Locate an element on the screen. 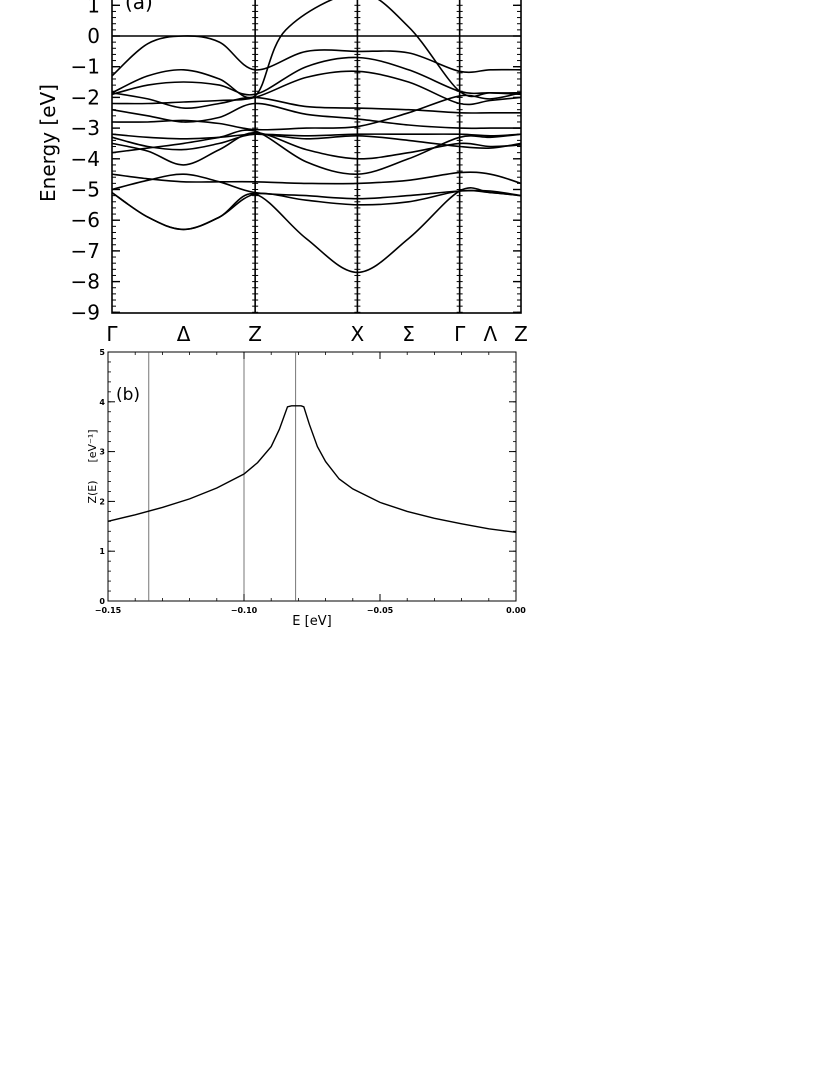 This screenshot has height=1075, width=830. panel-a-frame is located at coordinates (316, 157).